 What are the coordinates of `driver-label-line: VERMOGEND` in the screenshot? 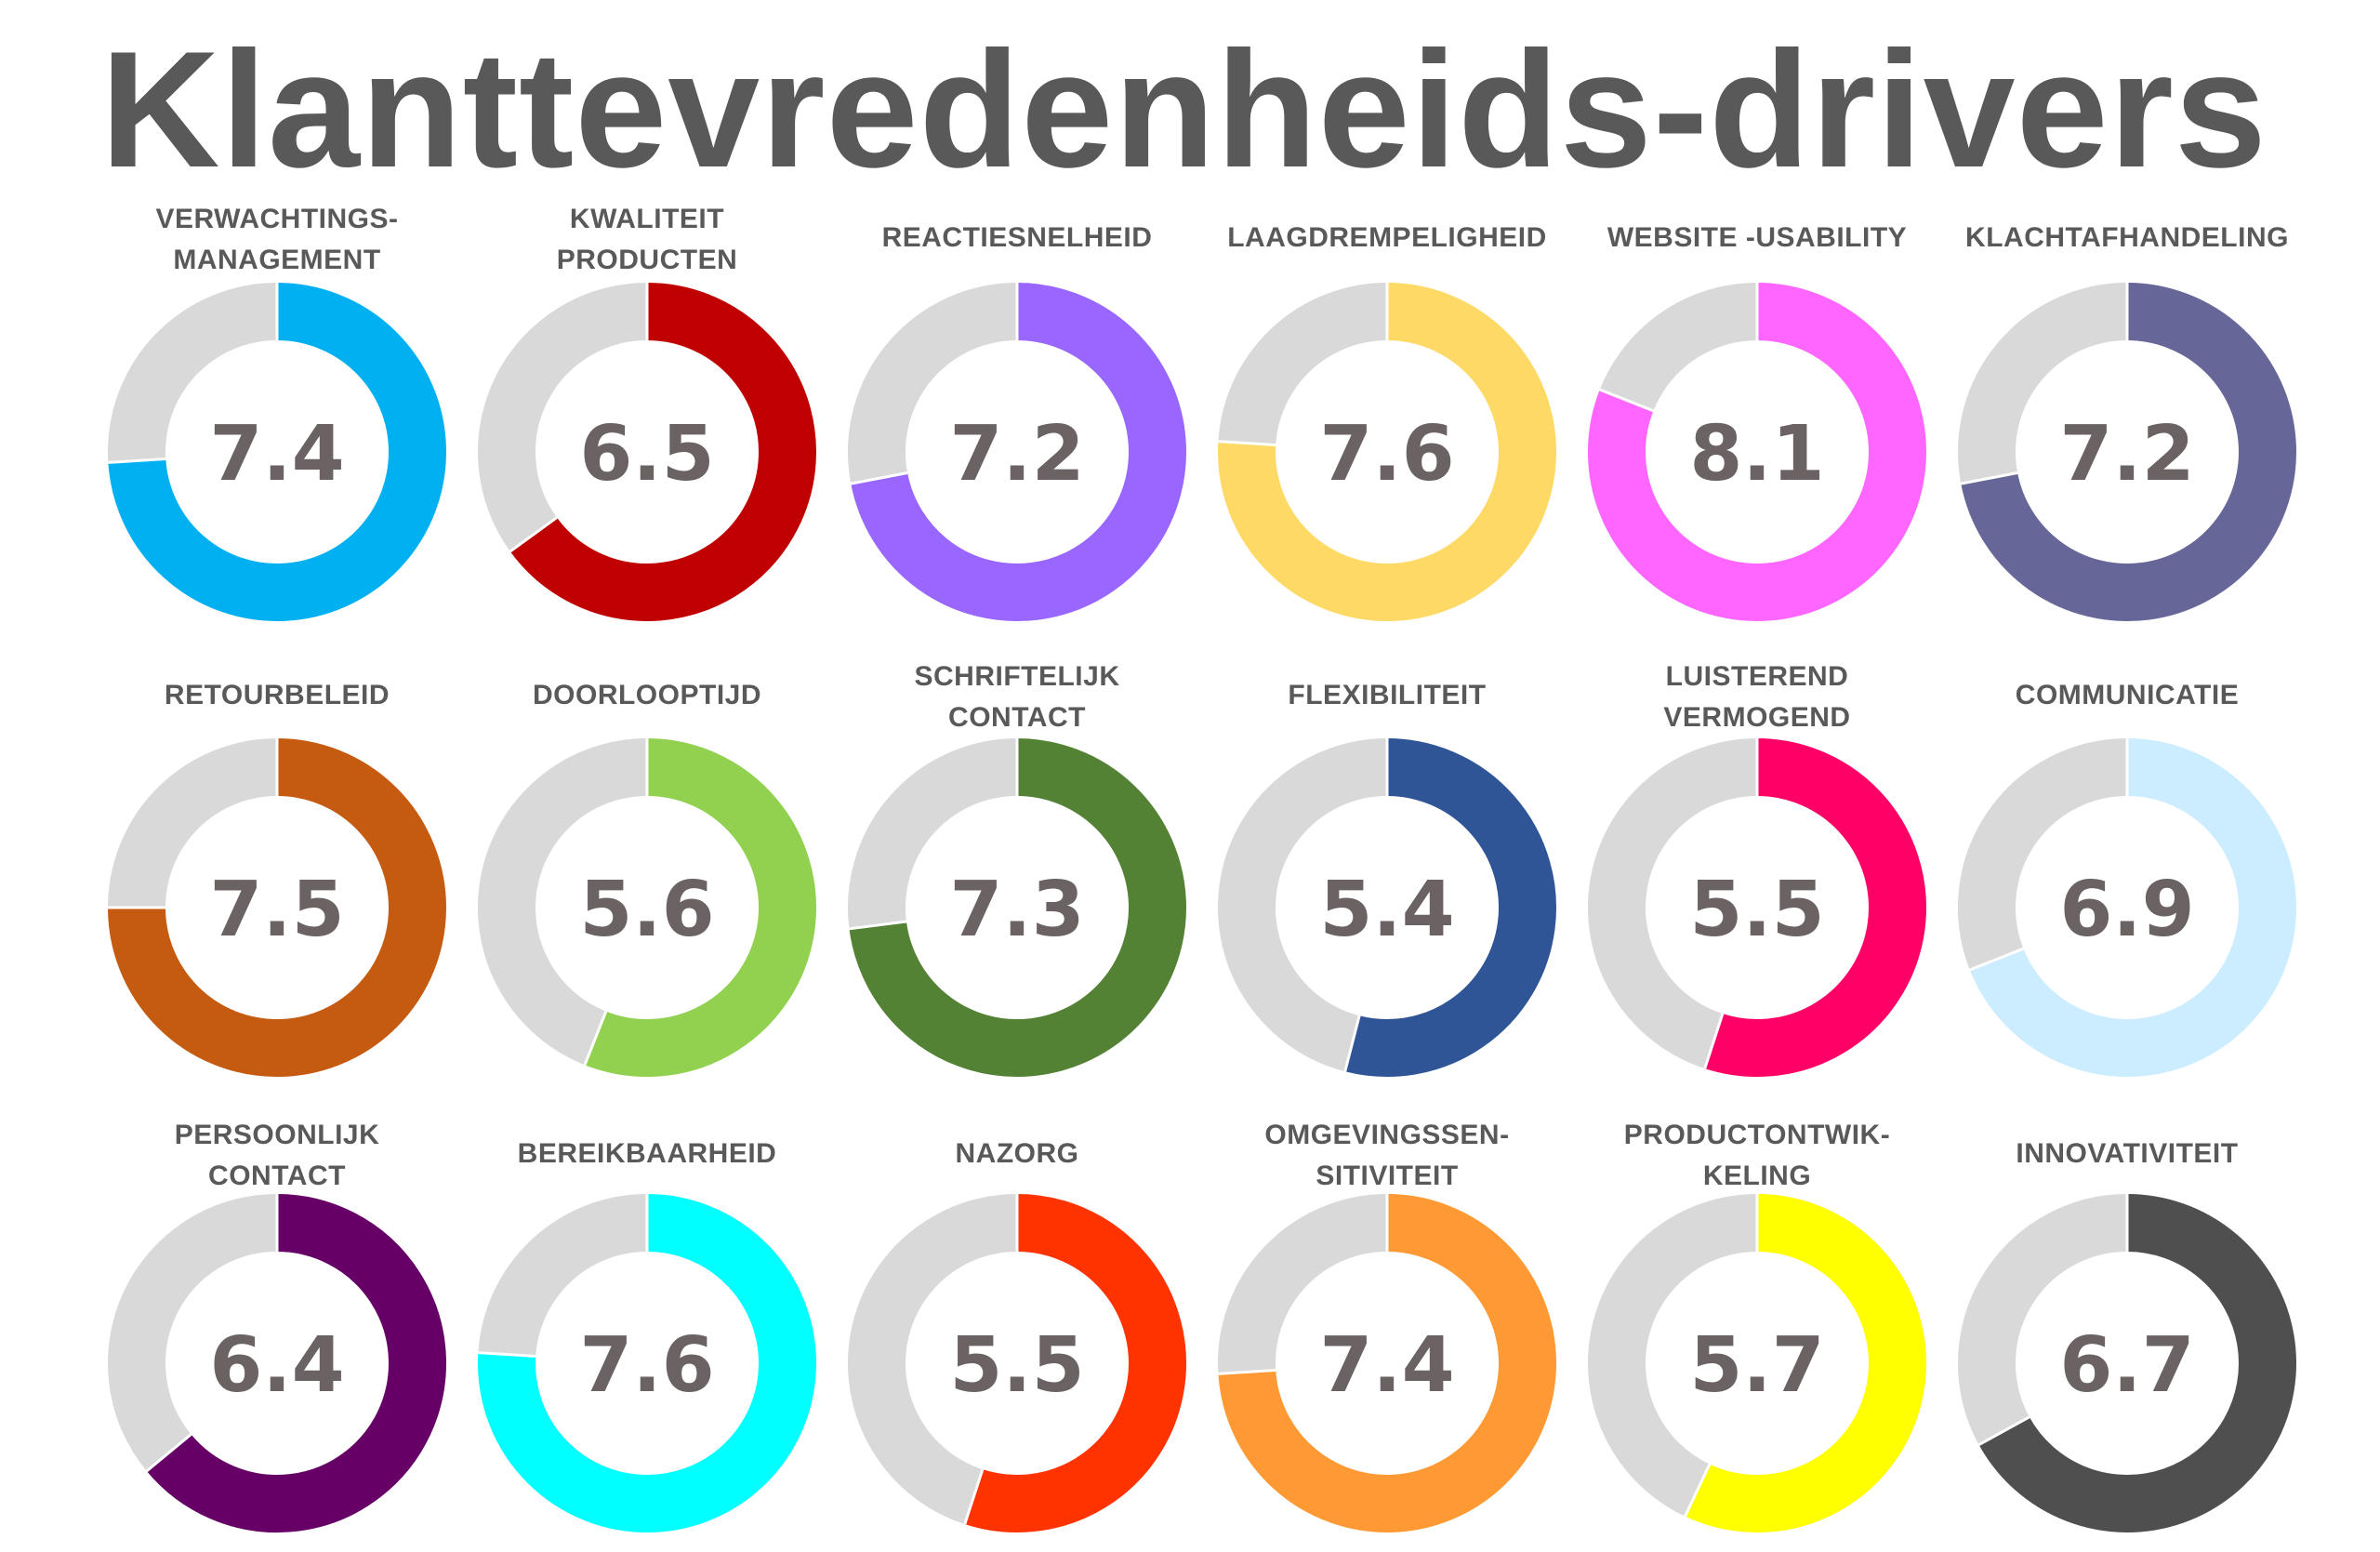 It's located at (1757, 717).